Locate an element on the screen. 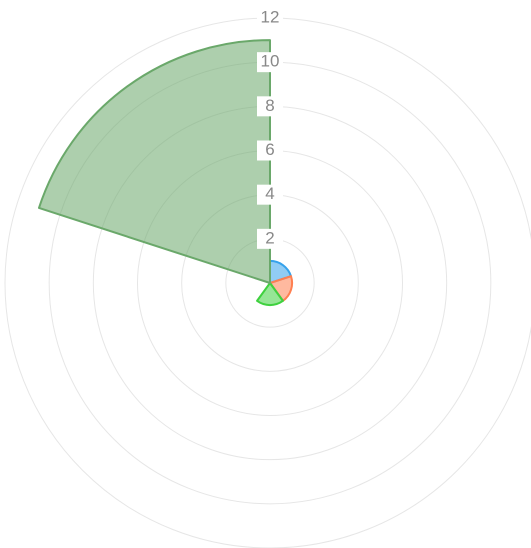  ticks: 2 4 6 8 10 12 is located at coordinates (270, 128).